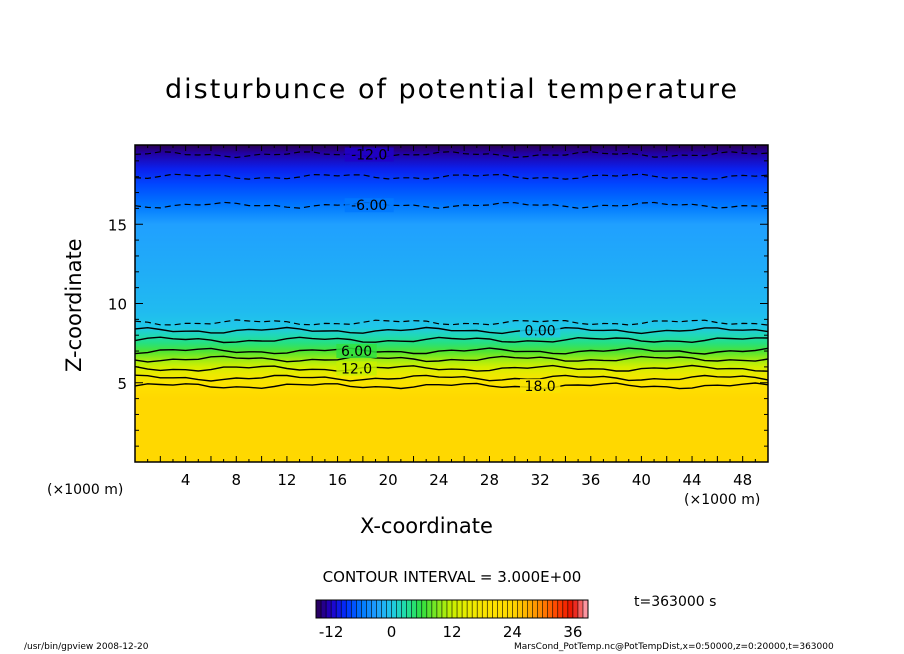 This screenshot has height=654, width=904. Describe the element at coordinates (675, 602) in the screenshot. I see `time-label: t=363000 s` at that location.